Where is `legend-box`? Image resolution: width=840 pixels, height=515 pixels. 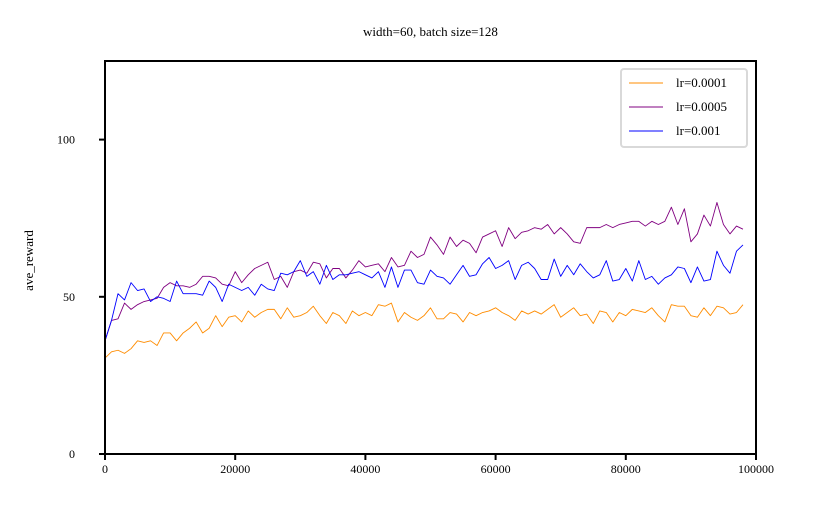 legend-box is located at coordinates (684, 108).